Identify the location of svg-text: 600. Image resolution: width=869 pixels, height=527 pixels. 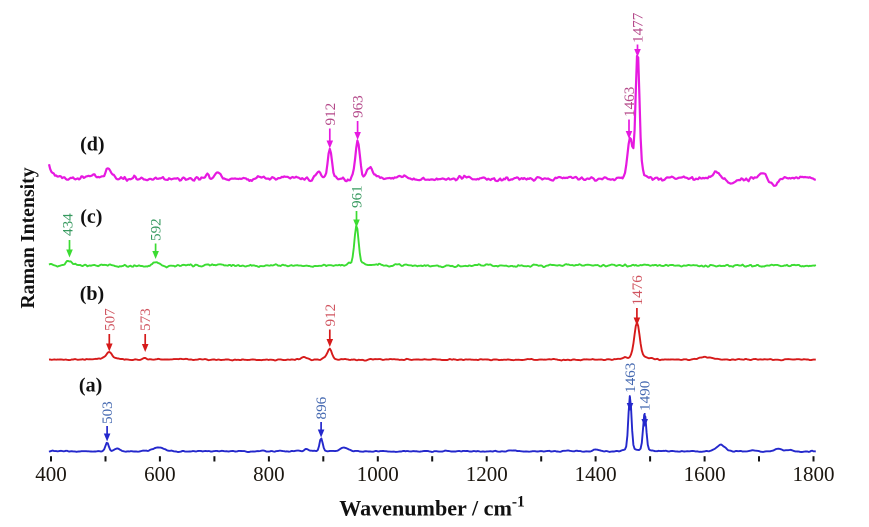
(160, 474).